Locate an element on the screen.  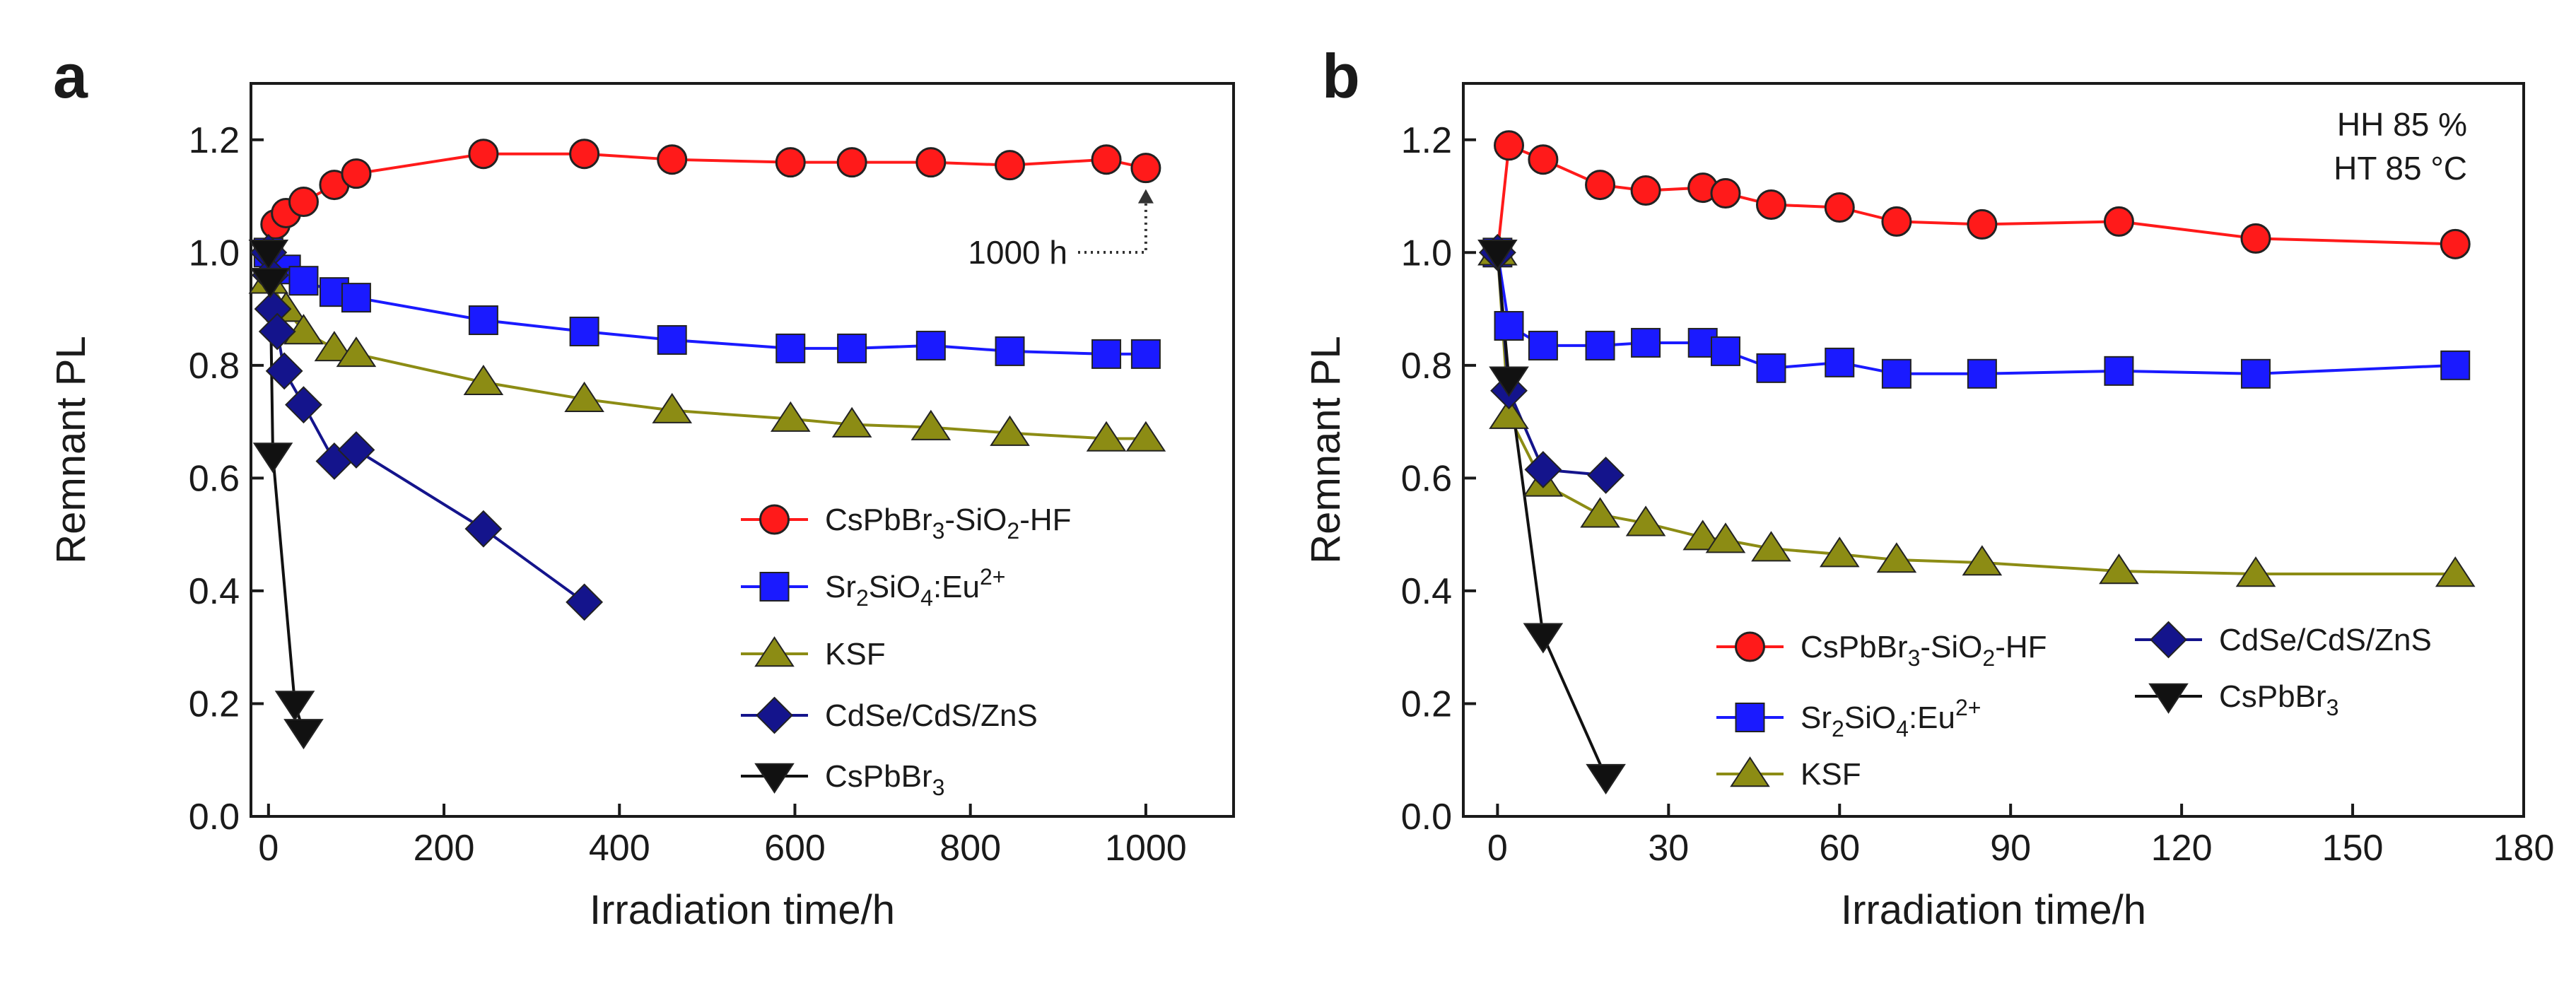
y-tick-label: 0.6 is located at coordinates (1426, 478).